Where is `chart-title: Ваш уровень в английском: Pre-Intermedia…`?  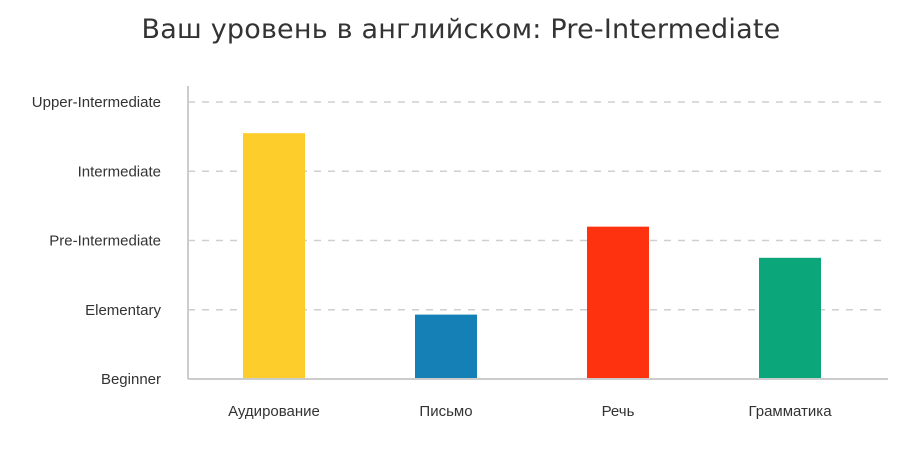 chart-title: Ваш уровень в английском: Pre-Intermedia… is located at coordinates (461, 29).